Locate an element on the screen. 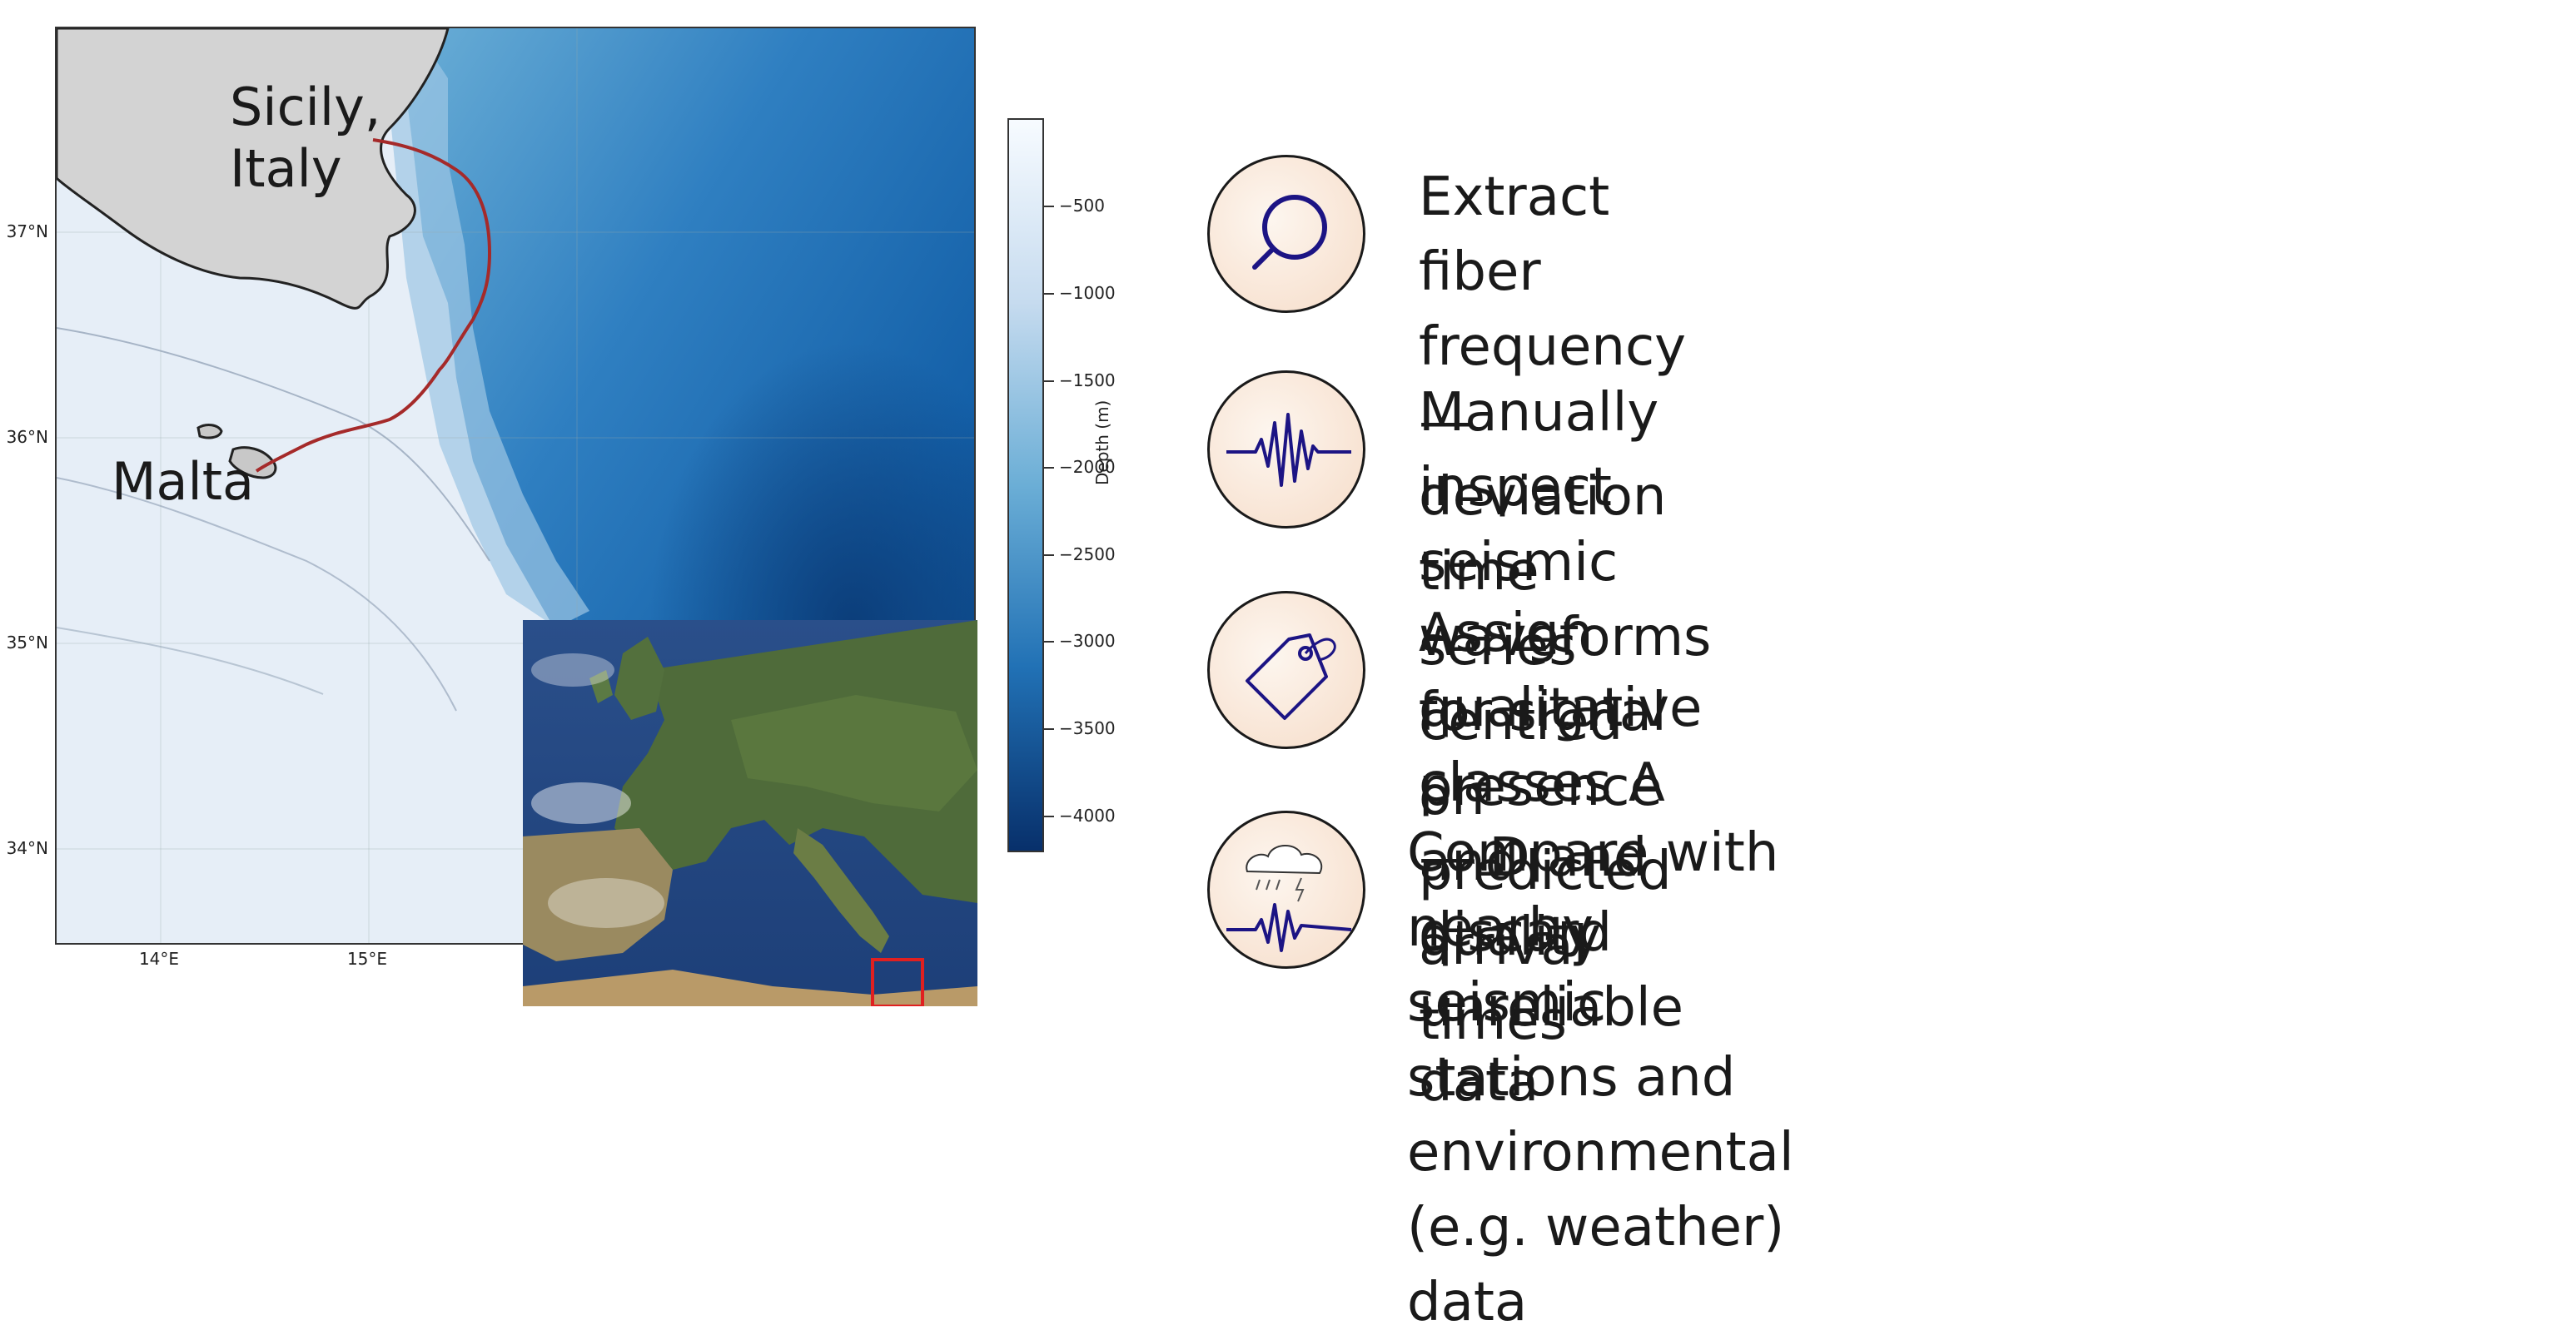 This screenshot has height=1340, width=2576. sicily-label: Sicily, Italy is located at coordinates (305, 138).